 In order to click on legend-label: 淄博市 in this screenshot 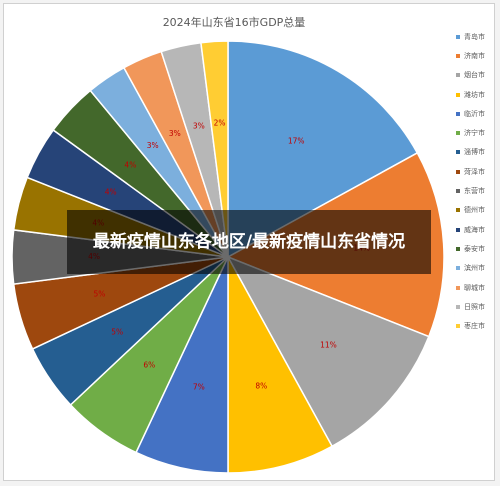, I will do `click(474, 152)`.